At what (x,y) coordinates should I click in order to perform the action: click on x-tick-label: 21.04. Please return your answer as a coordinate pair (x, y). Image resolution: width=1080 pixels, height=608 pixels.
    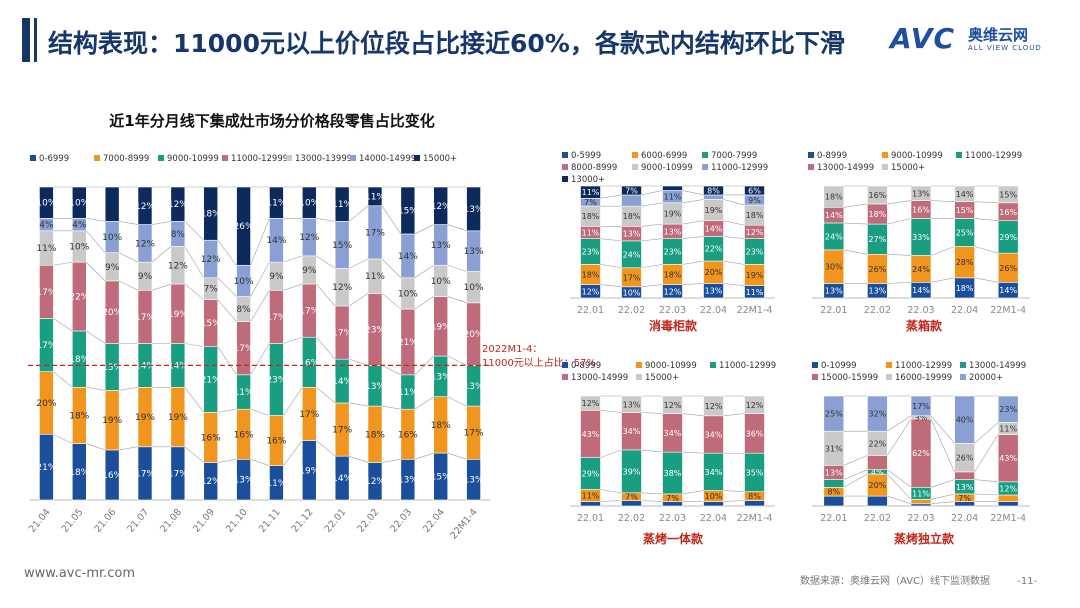
    Looking at the image, I should click on (40, 521).